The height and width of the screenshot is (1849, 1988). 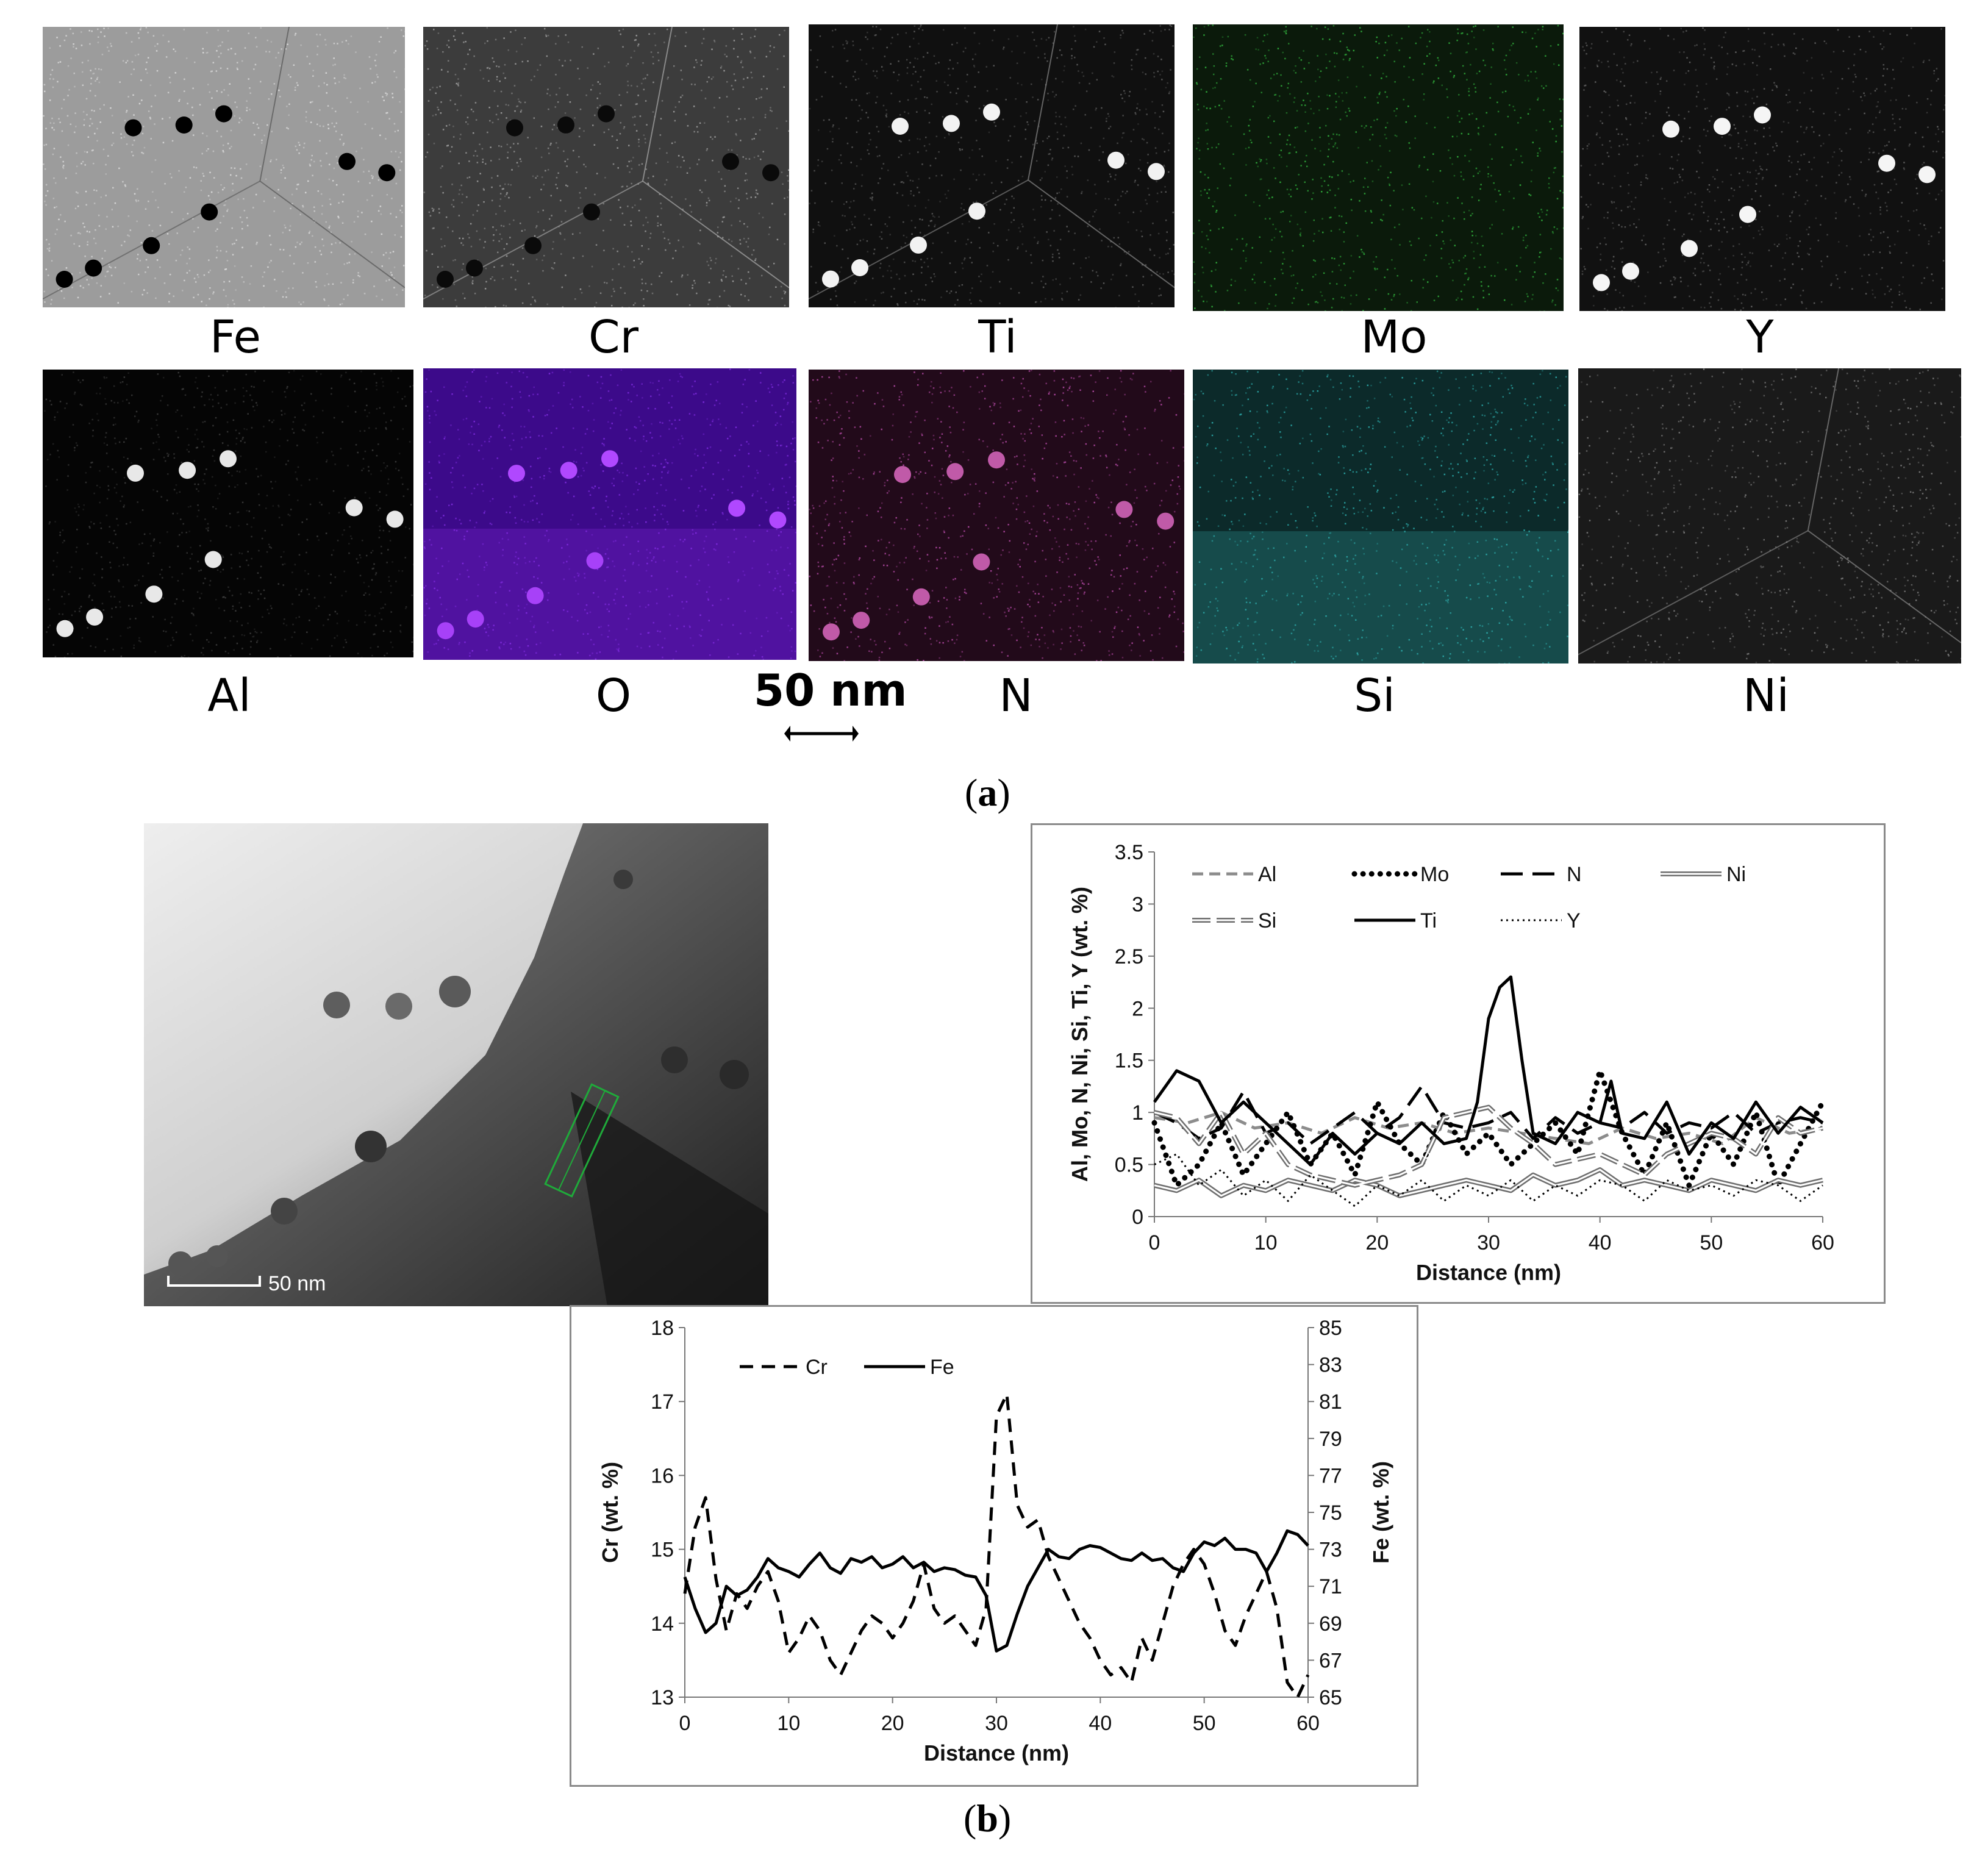 I want to click on scale-bar, so click(x=822, y=734).